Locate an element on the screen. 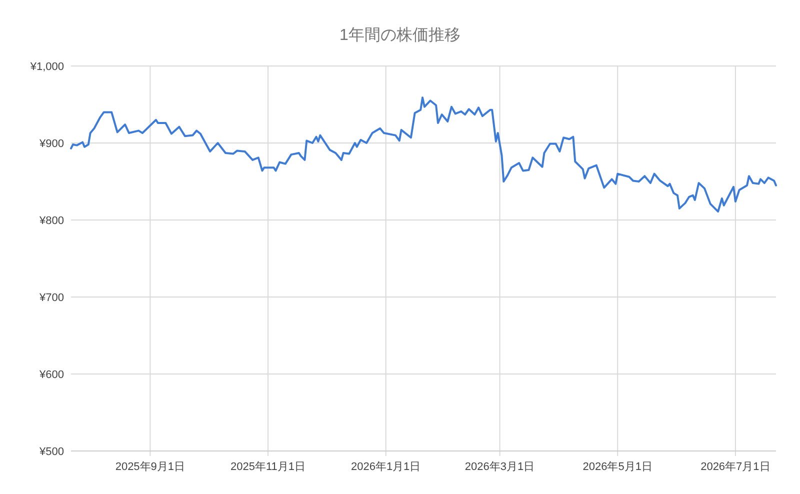 Image resolution: width=800 pixels, height=494 pixels. x-tick-label: 2026年1月1日 is located at coordinates (385, 467).